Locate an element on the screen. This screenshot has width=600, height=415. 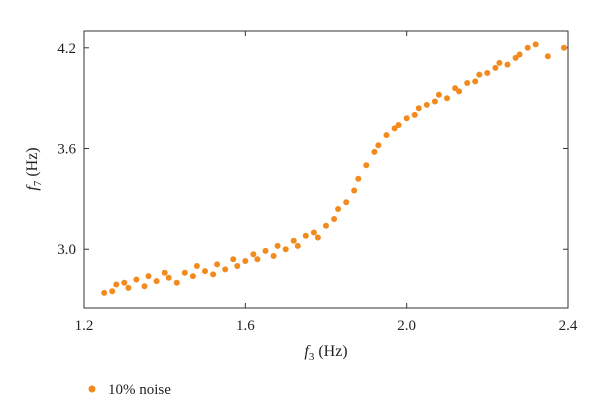
x-tick-label: 2.4 is located at coordinates (568, 326).